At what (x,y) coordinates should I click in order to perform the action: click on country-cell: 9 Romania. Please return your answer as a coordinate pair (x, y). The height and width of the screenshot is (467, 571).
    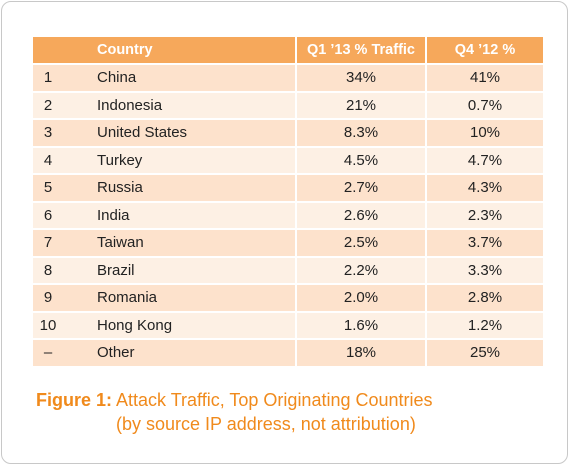
    Looking at the image, I should click on (165, 298).